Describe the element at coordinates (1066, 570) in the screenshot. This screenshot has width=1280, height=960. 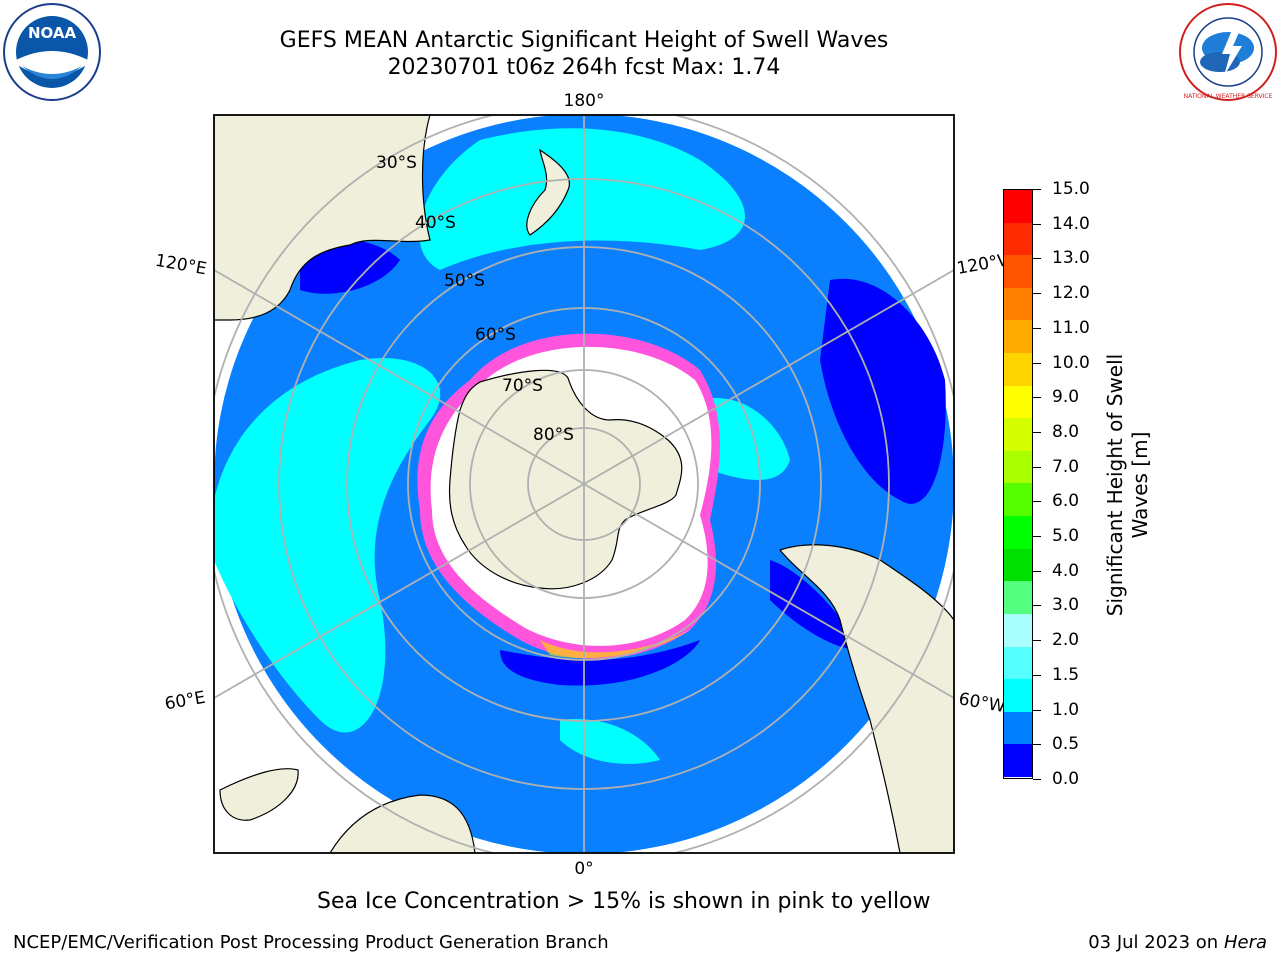
I see `colorbar-tick-label: 4.0` at that location.